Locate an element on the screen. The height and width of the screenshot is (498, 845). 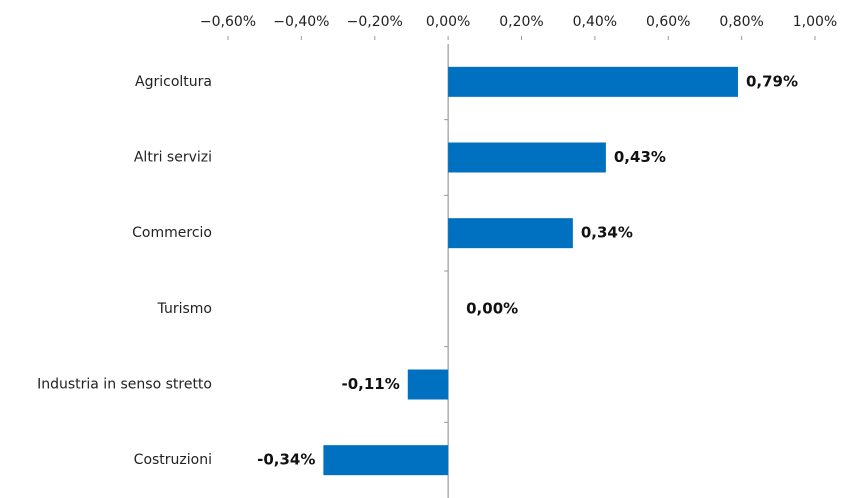
data-label: 0,00% is located at coordinates (492, 308).